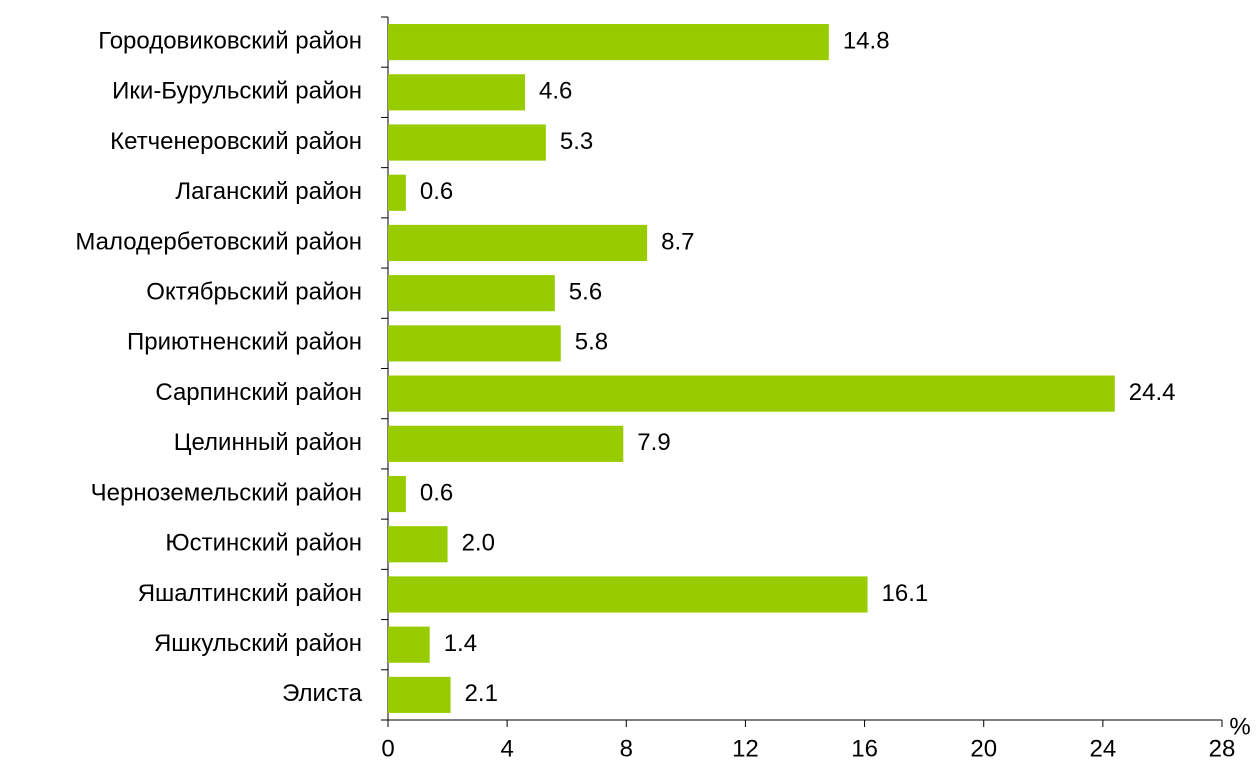  Describe the element at coordinates (478, 543) in the screenshot. I see `value-label: 2.0` at that location.